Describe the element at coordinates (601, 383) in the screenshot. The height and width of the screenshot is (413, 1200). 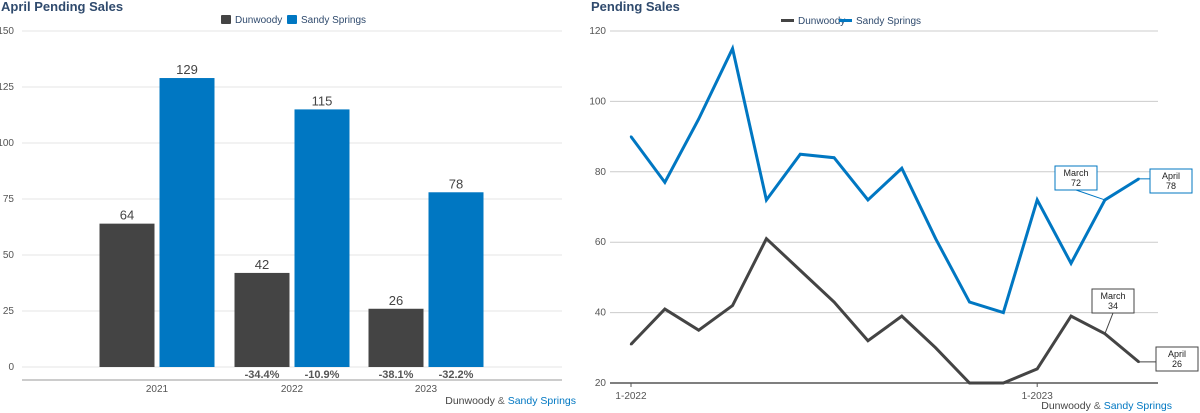
I see `y-tick-label: 20` at that location.